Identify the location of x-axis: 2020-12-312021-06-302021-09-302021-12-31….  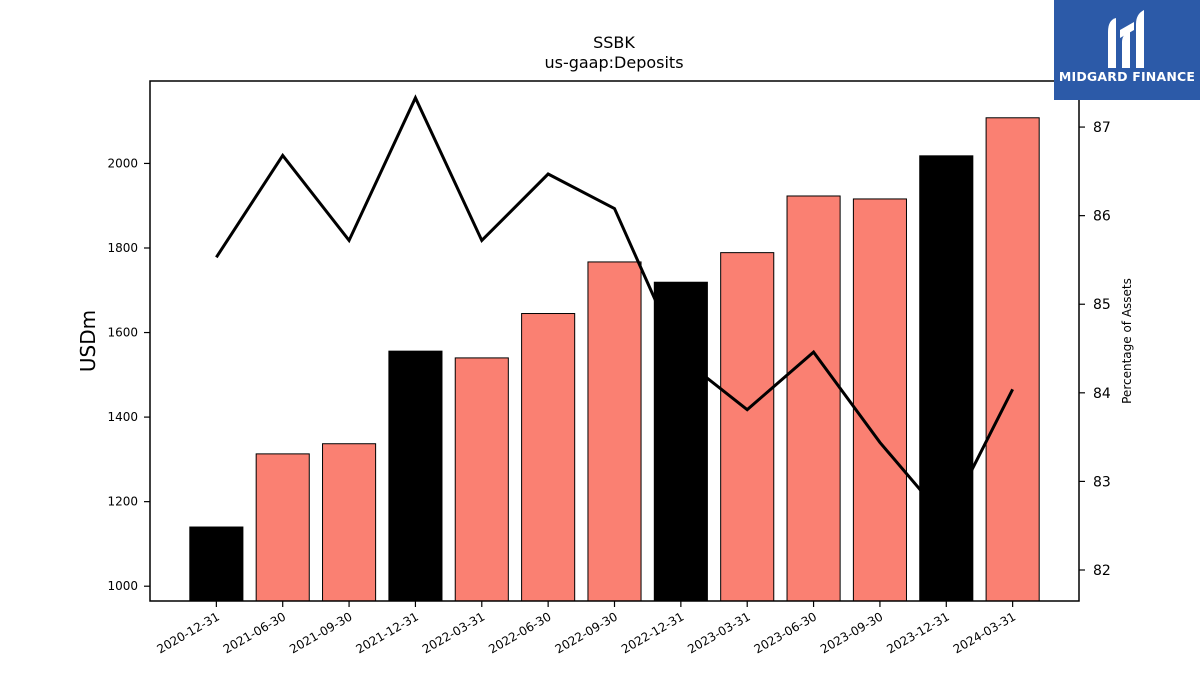
(586, 628).